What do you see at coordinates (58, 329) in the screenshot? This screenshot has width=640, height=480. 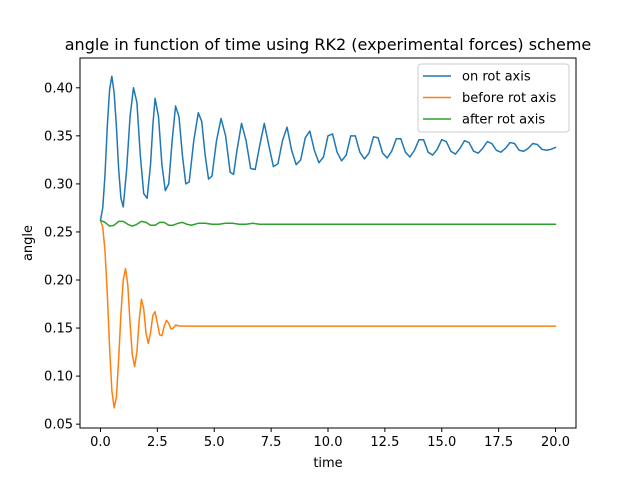 I see `y-tick-label: 0.15` at bounding box center [58, 329].